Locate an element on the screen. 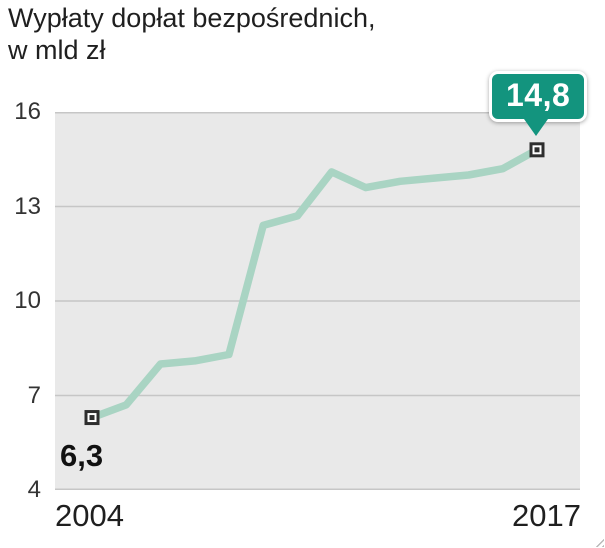 Image resolution: width=605 pixels, height=548 pixels. resize-handle-icon is located at coordinates (598, 541).